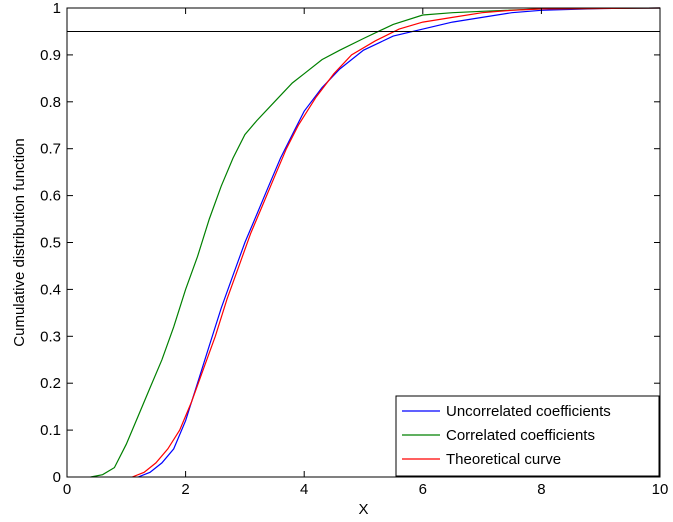  Describe the element at coordinates (50, 336) in the screenshot. I see `y-tick-label: 0.3` at that location.